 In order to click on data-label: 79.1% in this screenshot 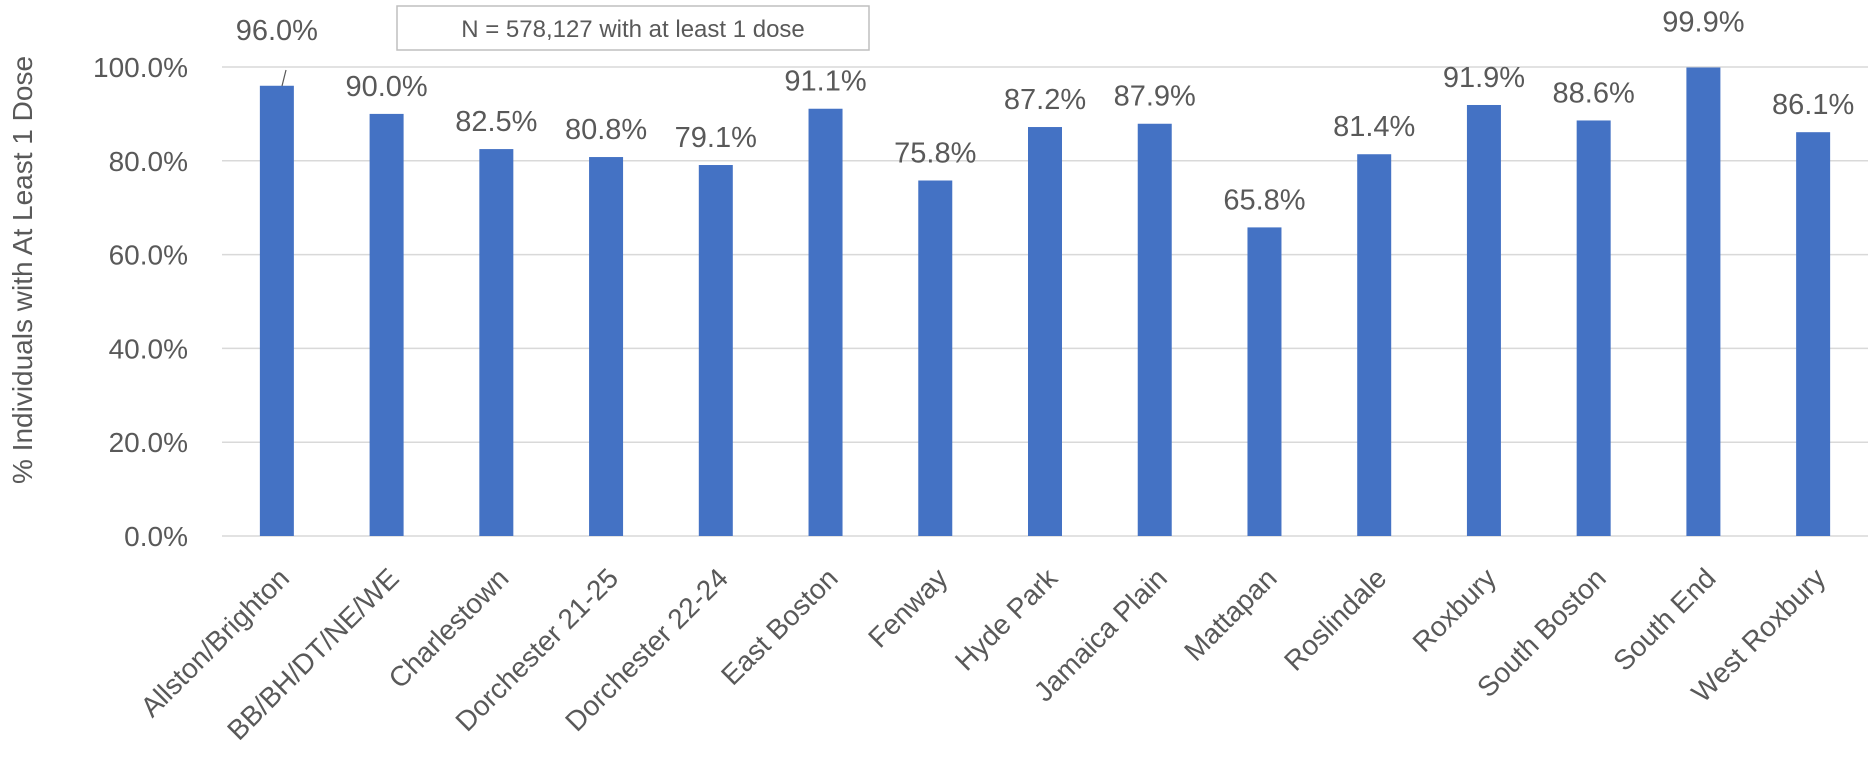, I will do `click(716, 138)`.